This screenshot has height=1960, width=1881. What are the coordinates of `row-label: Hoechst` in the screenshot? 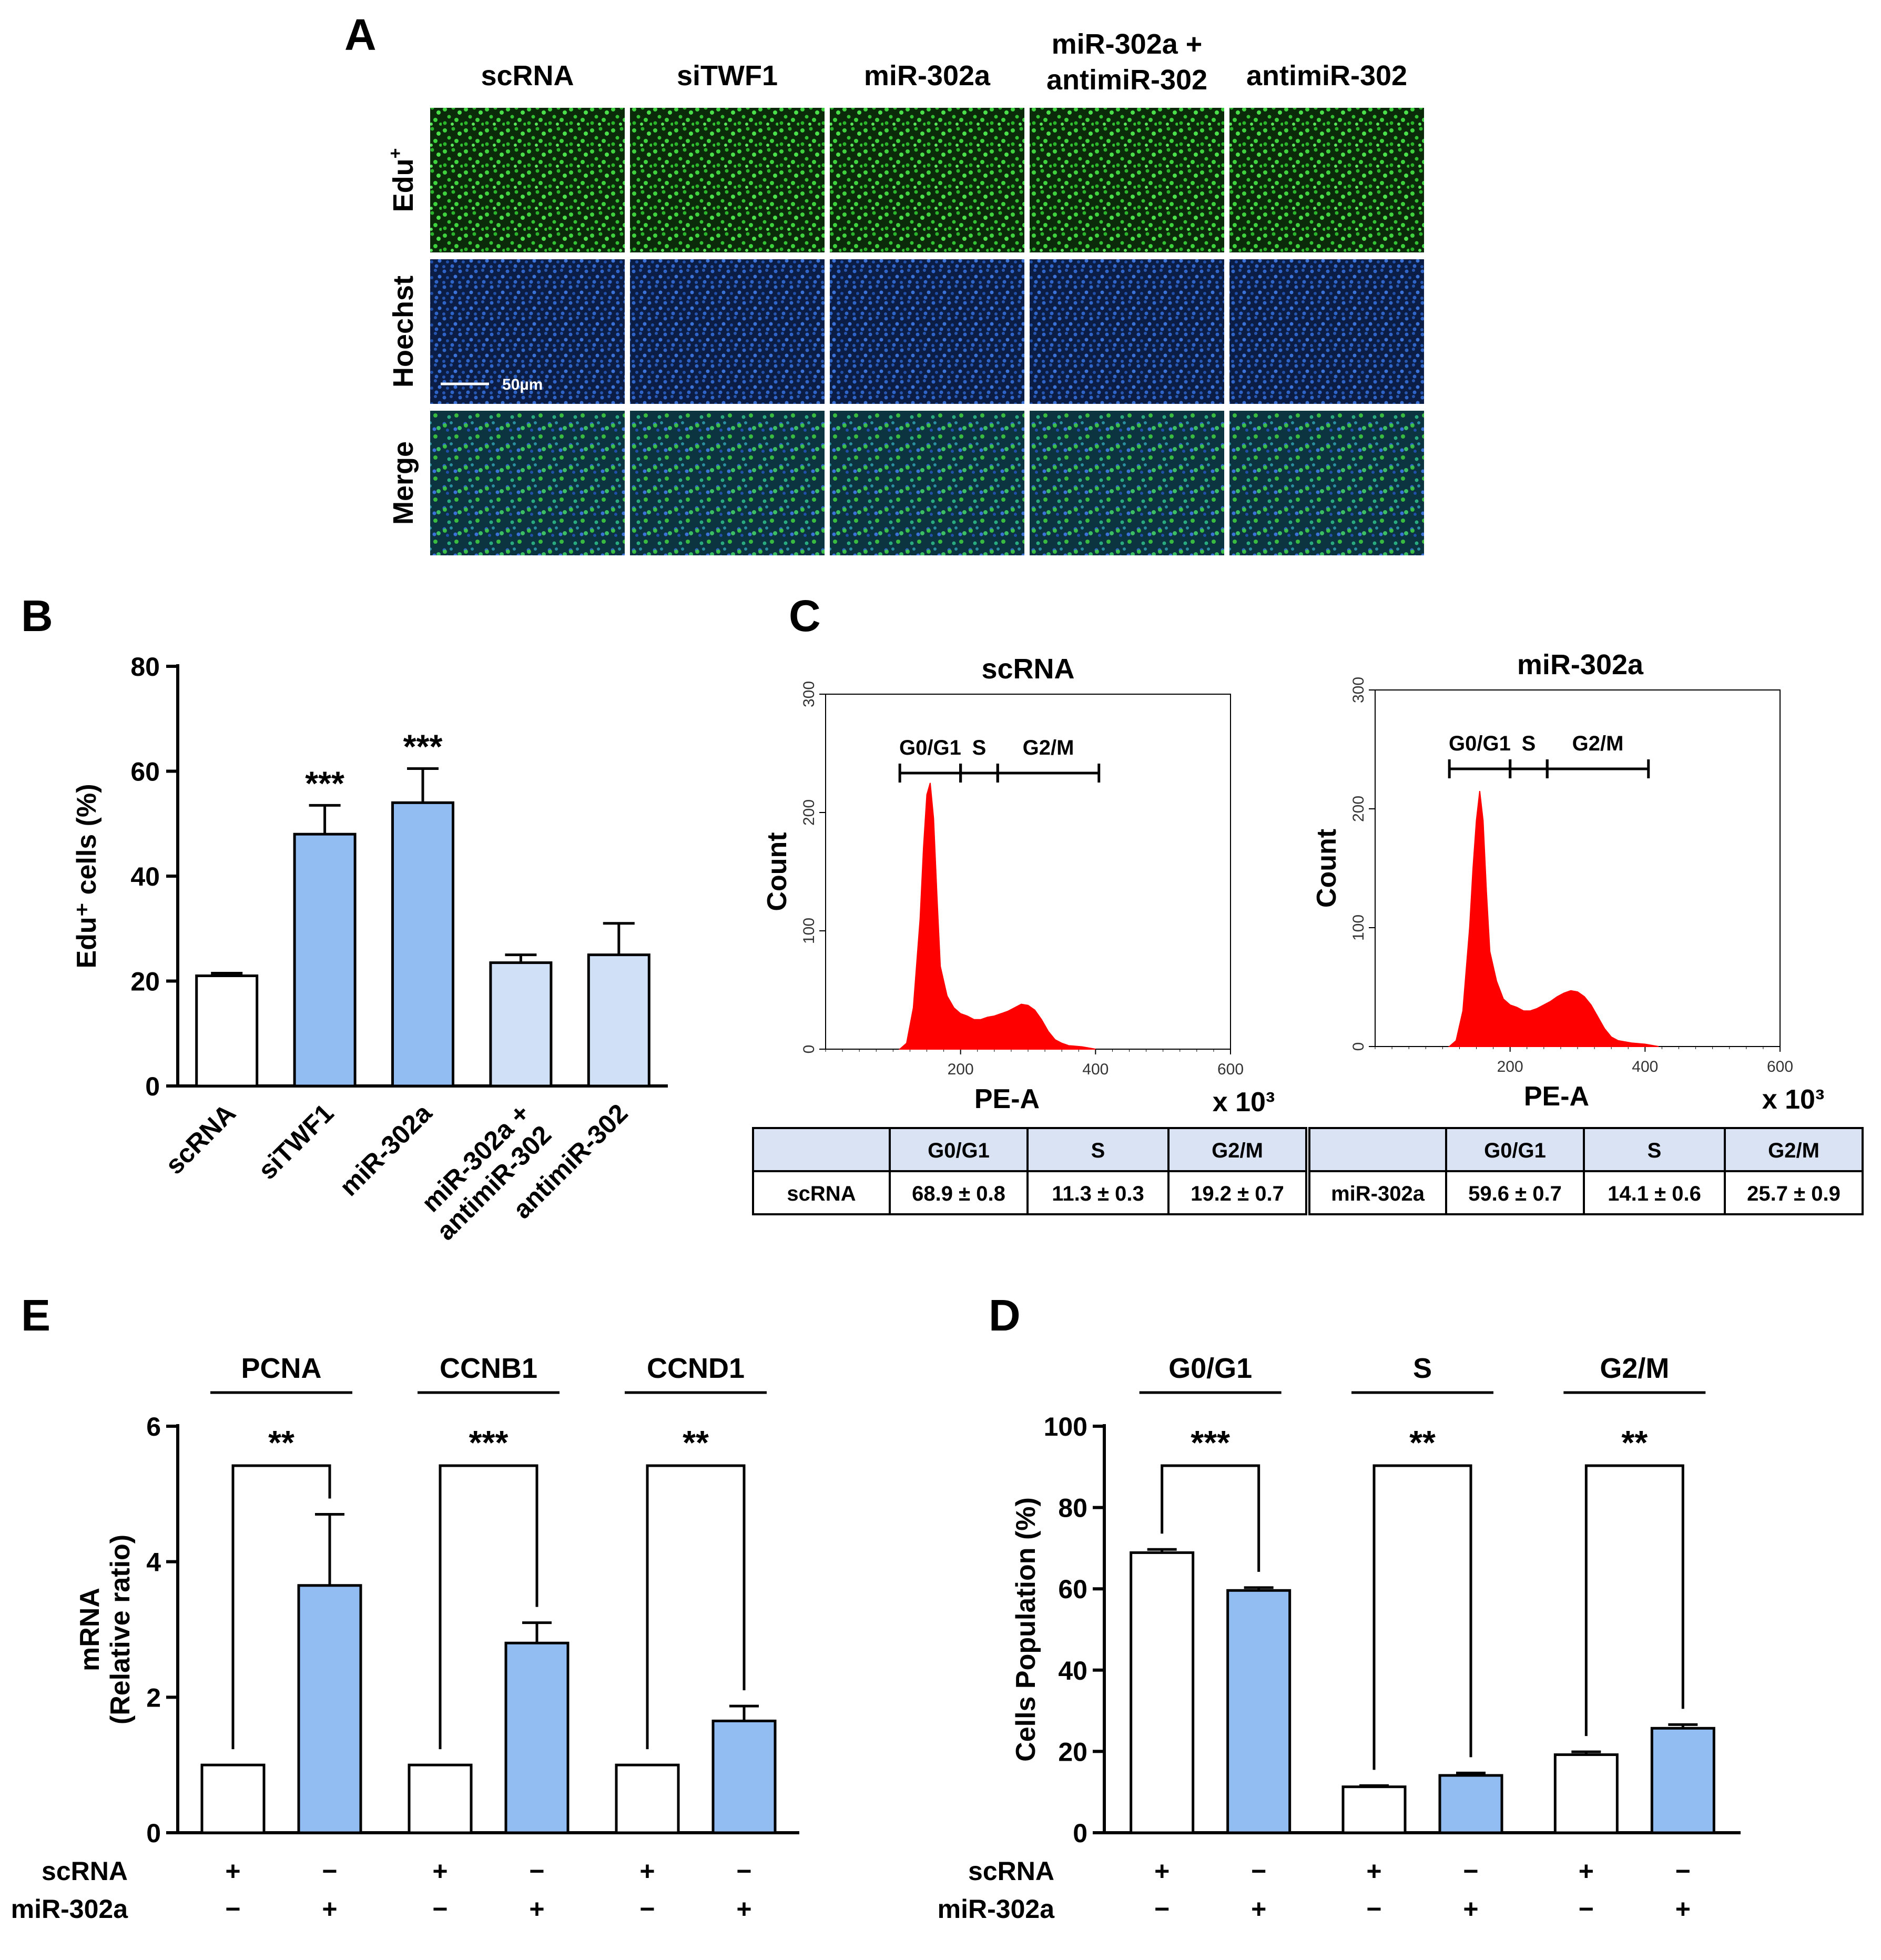 It's located at (403, 332).